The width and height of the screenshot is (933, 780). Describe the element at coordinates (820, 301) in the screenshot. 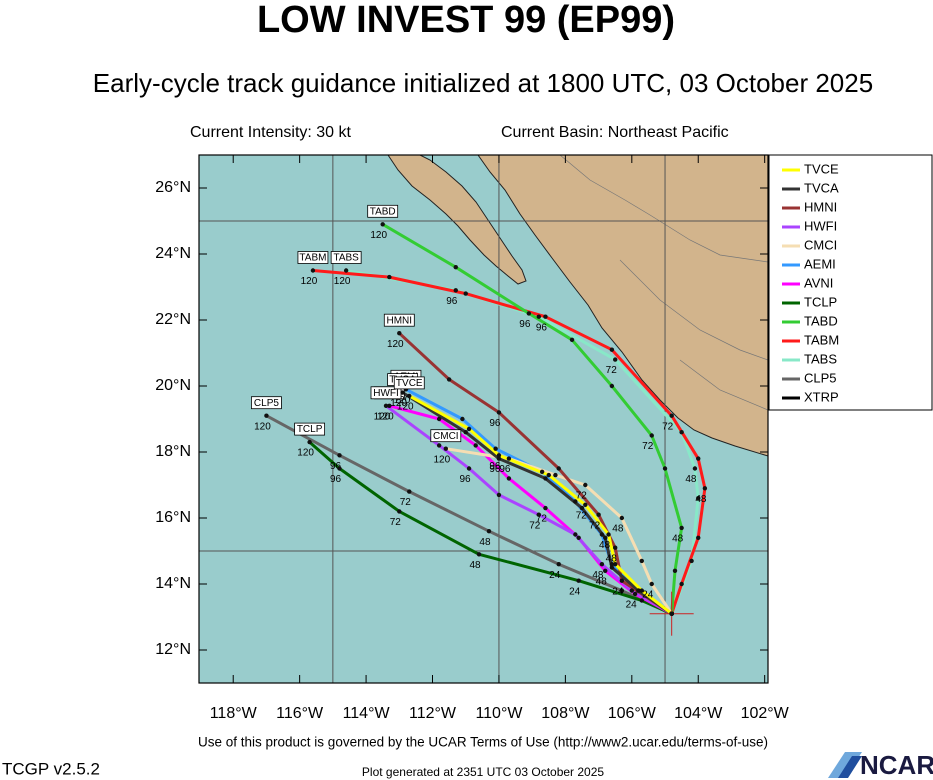

I see `legend-label: TCLP` at that location.